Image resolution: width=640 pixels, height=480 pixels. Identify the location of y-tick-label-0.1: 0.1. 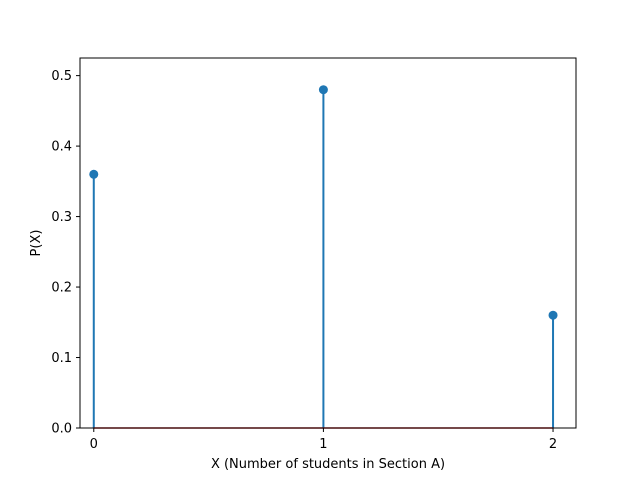
(61, 358).